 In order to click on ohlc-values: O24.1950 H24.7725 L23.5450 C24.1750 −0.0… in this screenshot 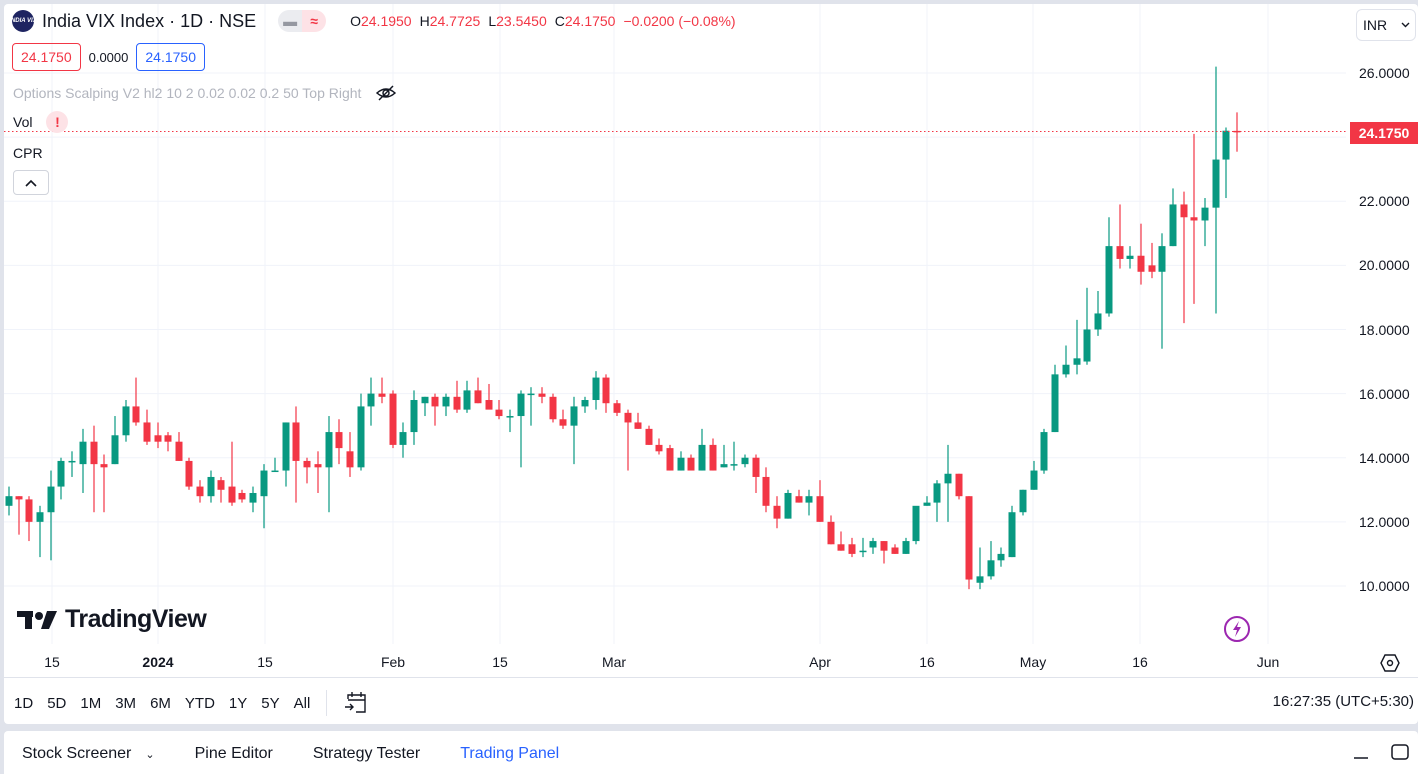, I will do `click(542, 21)`.